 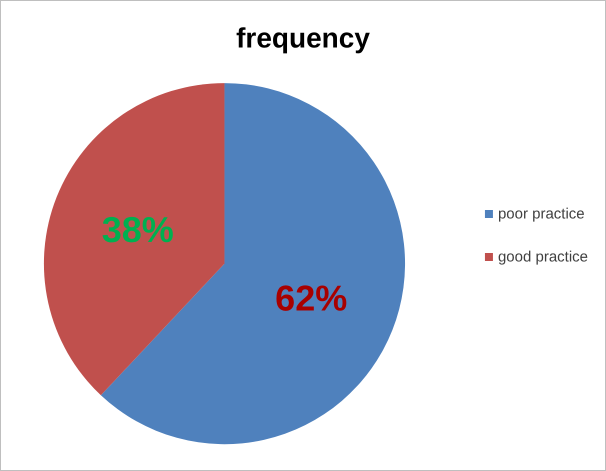 What do you see at coordinates (303, 38) in the screenshot?
I see `chart-title: frequency` at bounding box center [303, 38].